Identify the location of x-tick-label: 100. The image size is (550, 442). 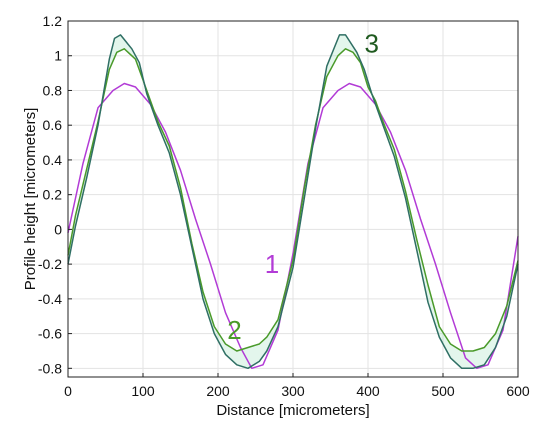
(143, 391).